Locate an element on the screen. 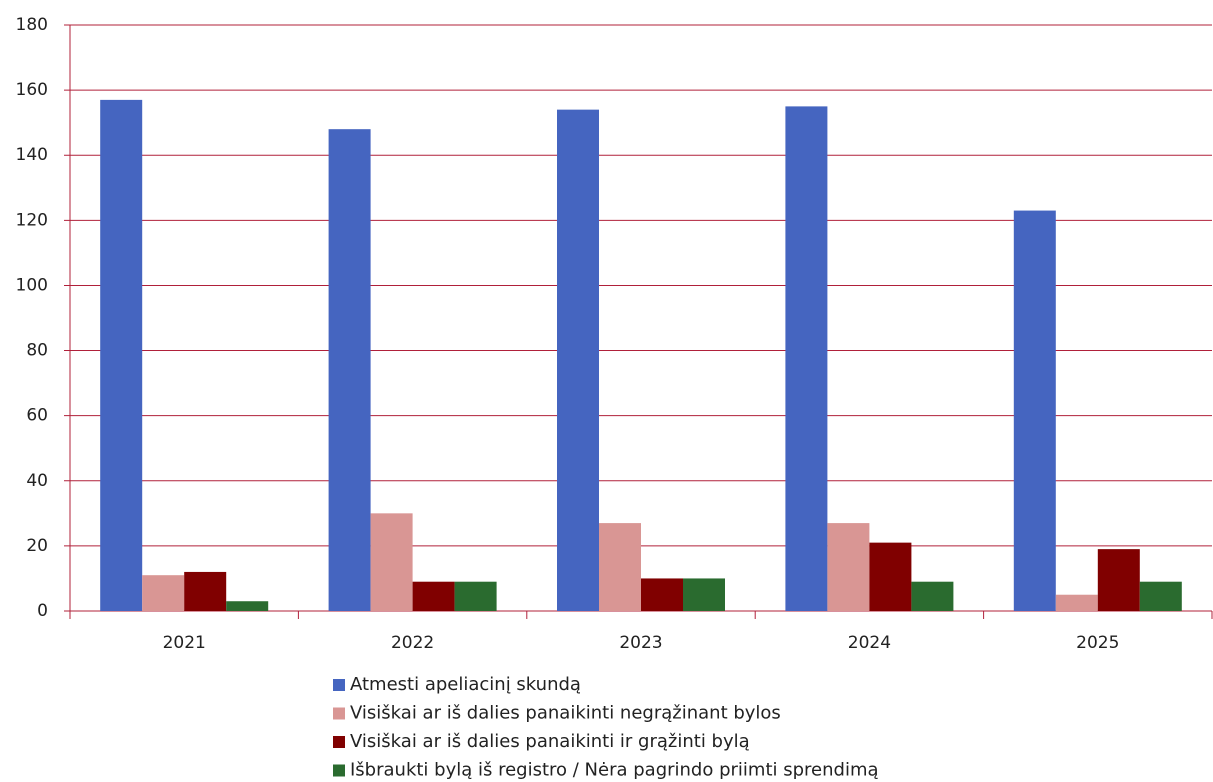 This screenshot has width=1213, height=782. y-tick-label: 20 is located at coordinates (37, 546).